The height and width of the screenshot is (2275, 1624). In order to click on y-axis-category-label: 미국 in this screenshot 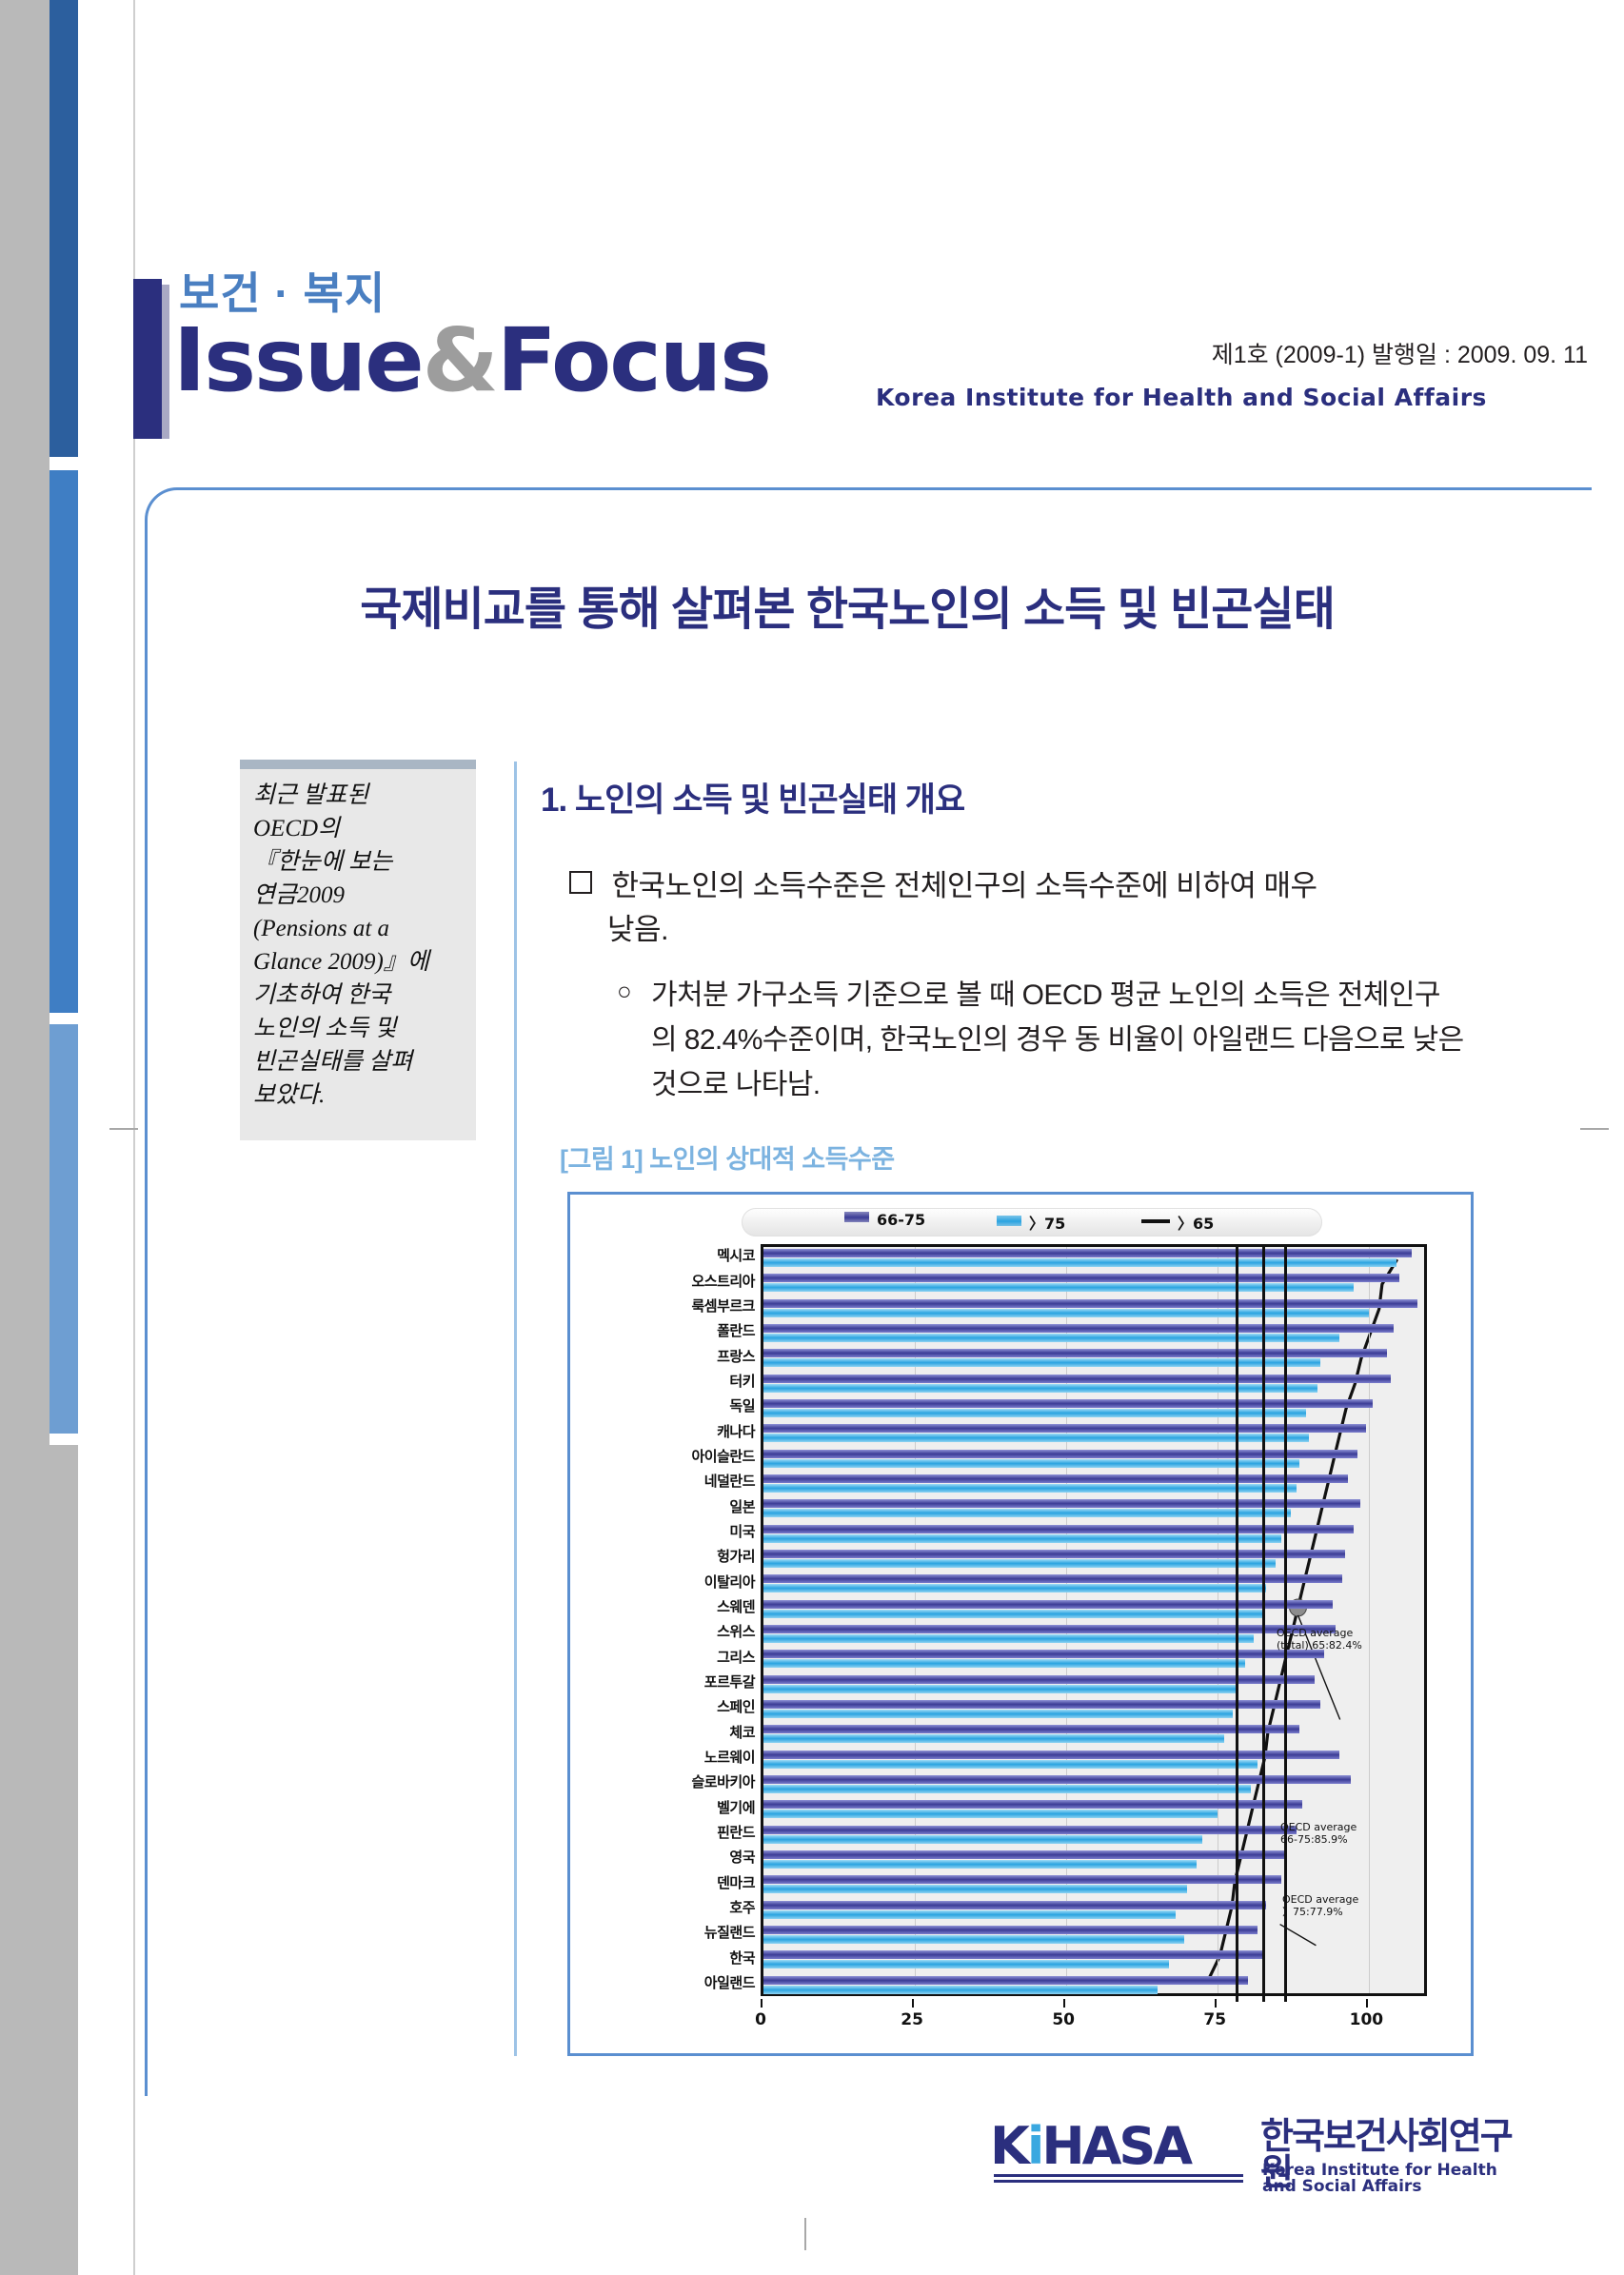, I will do `click(742, 1531)`.